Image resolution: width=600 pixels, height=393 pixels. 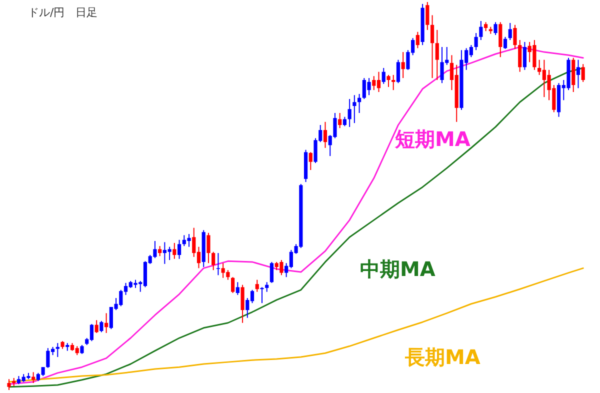 I want to click on series-label: 長期MA, so click(x=442, y=357).